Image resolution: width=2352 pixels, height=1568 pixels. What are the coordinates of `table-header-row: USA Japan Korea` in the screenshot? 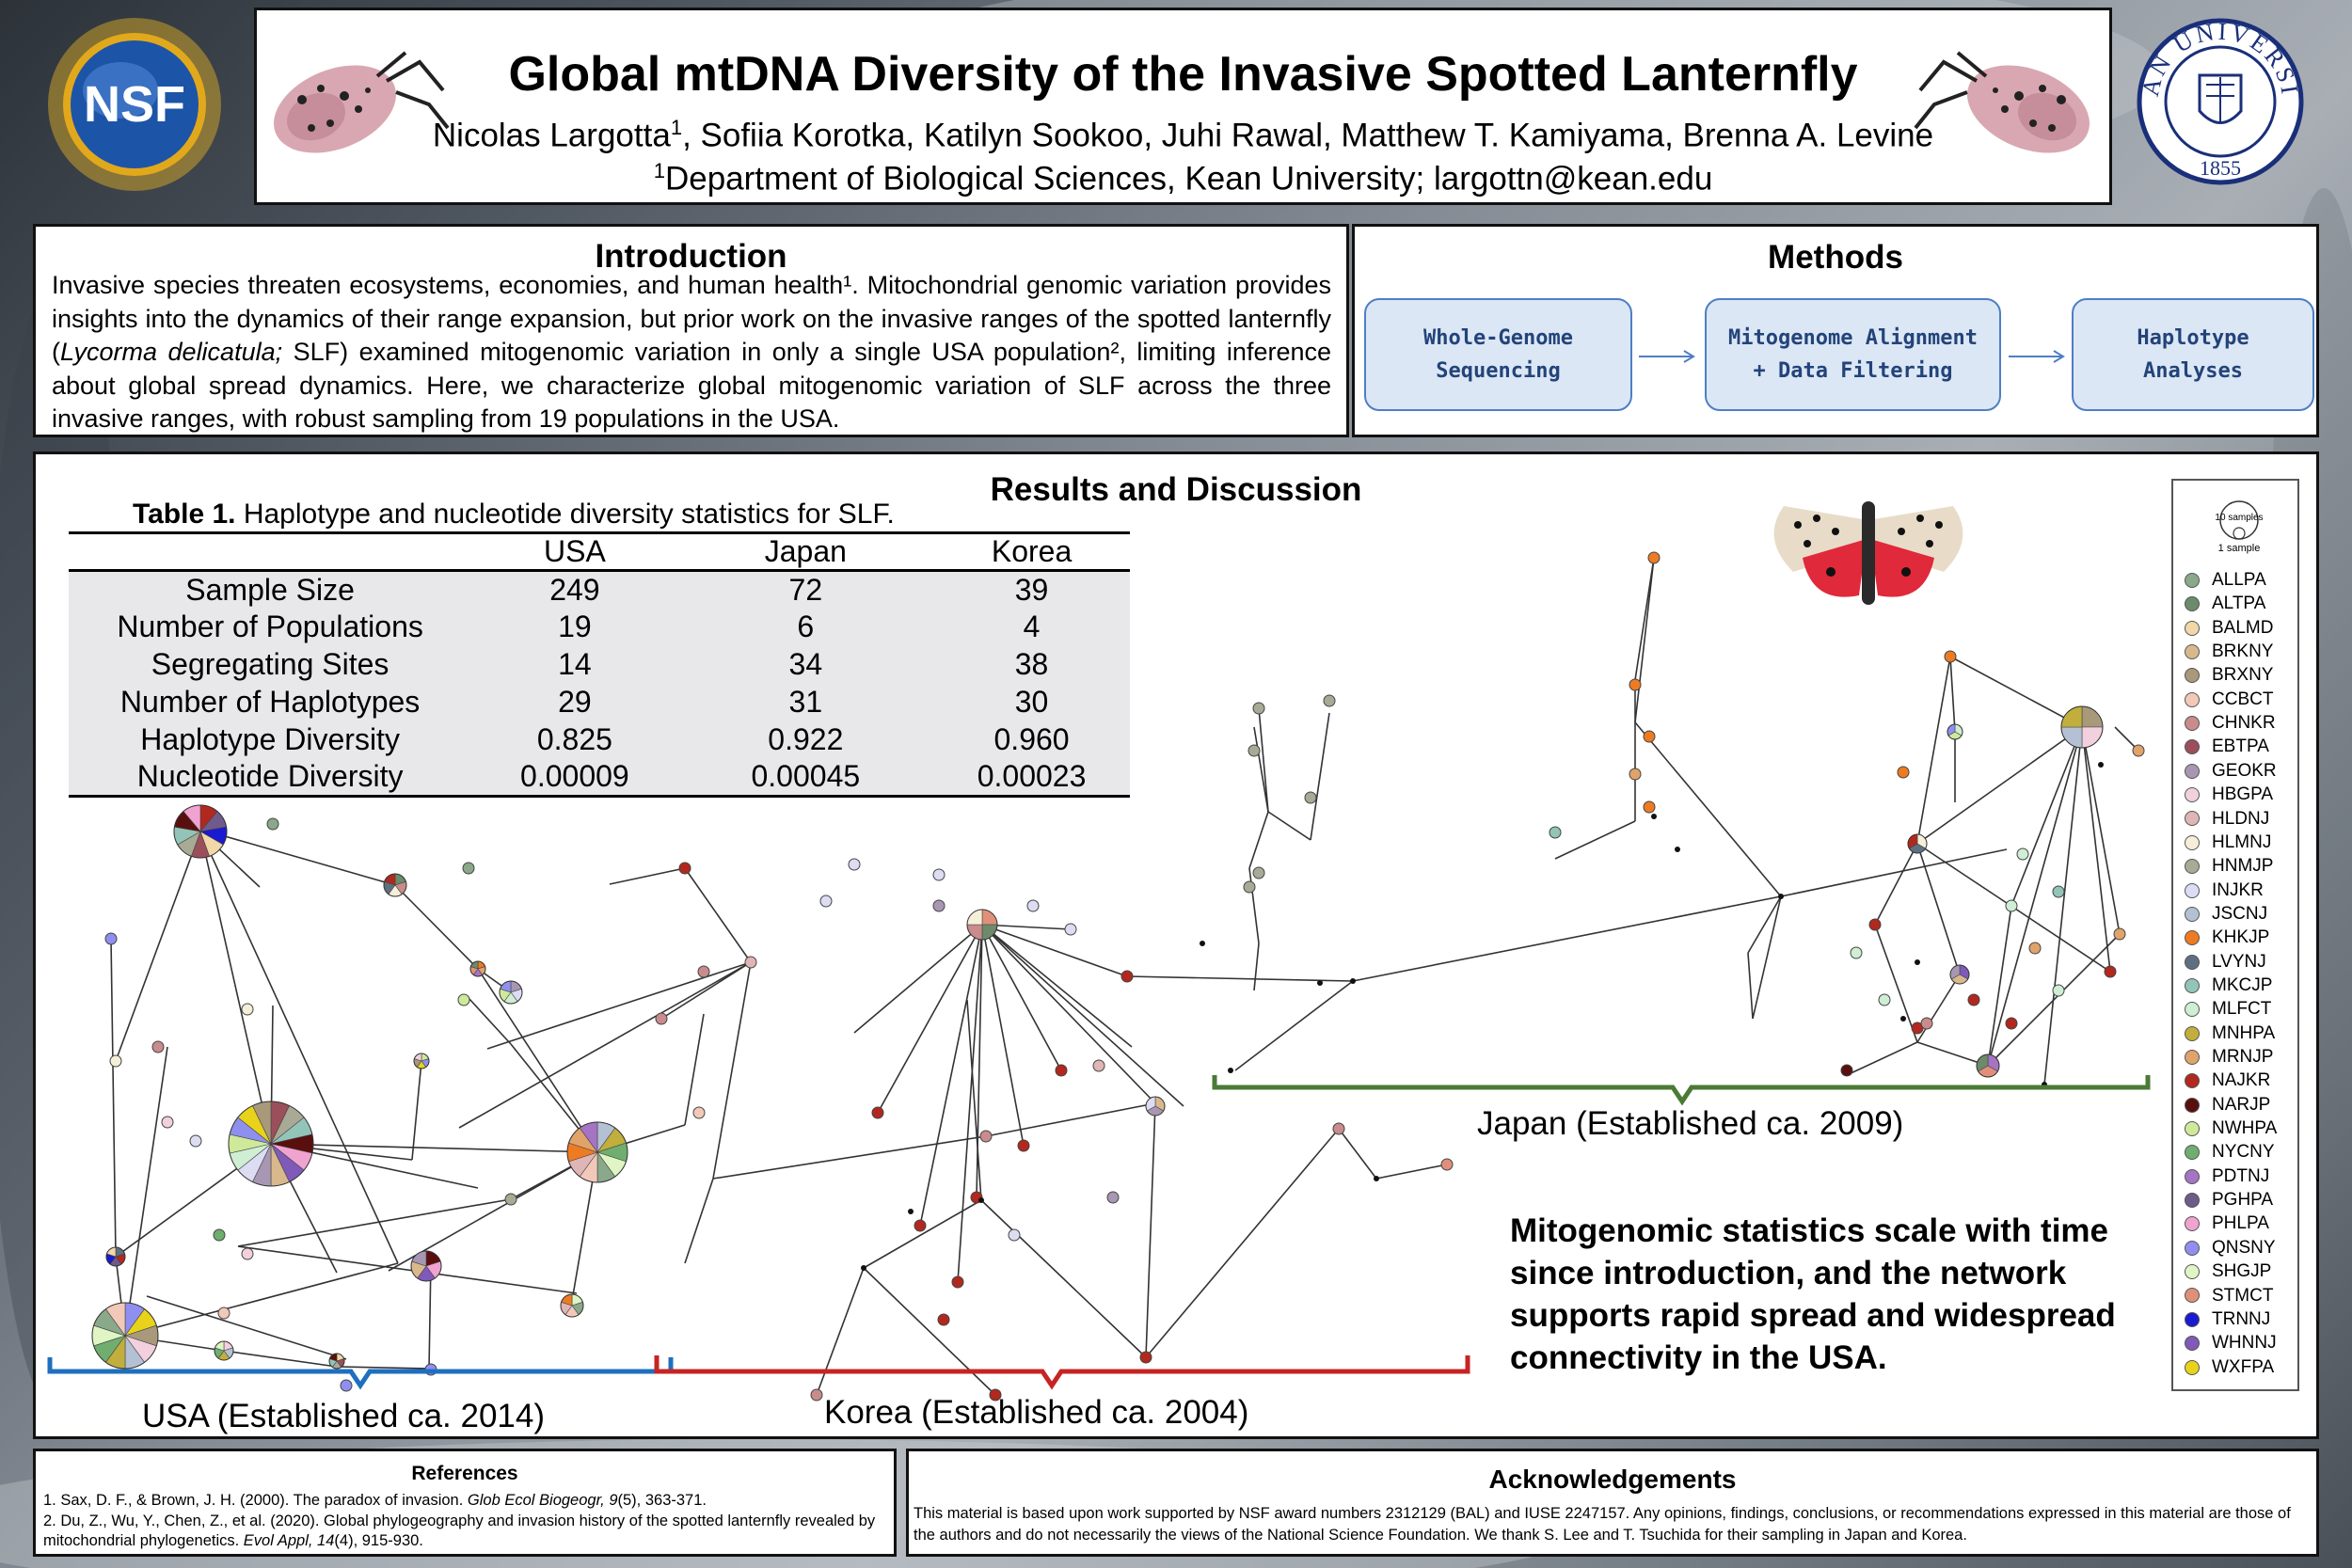 It's located at (599, 551).